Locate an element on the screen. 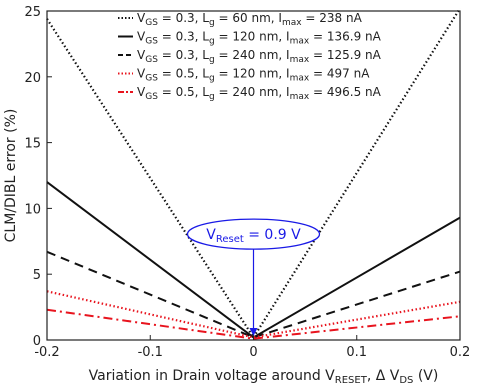 The image size is (486, 389). y-tick-label: 15 is located at coordinates (32, 144).